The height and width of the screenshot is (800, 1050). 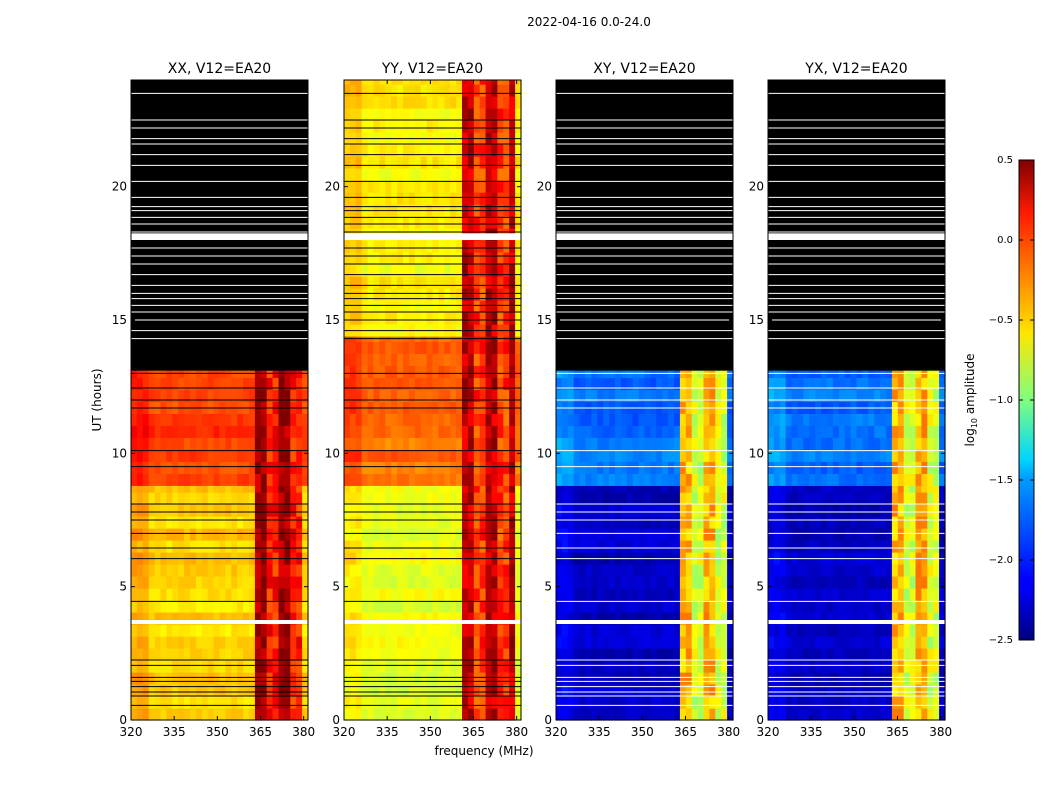 What do you see at coordinates (855, 69) in the screenshot?
I see `panel-yx-title: YX, V12=EA20` at bounding box center [855, 69].